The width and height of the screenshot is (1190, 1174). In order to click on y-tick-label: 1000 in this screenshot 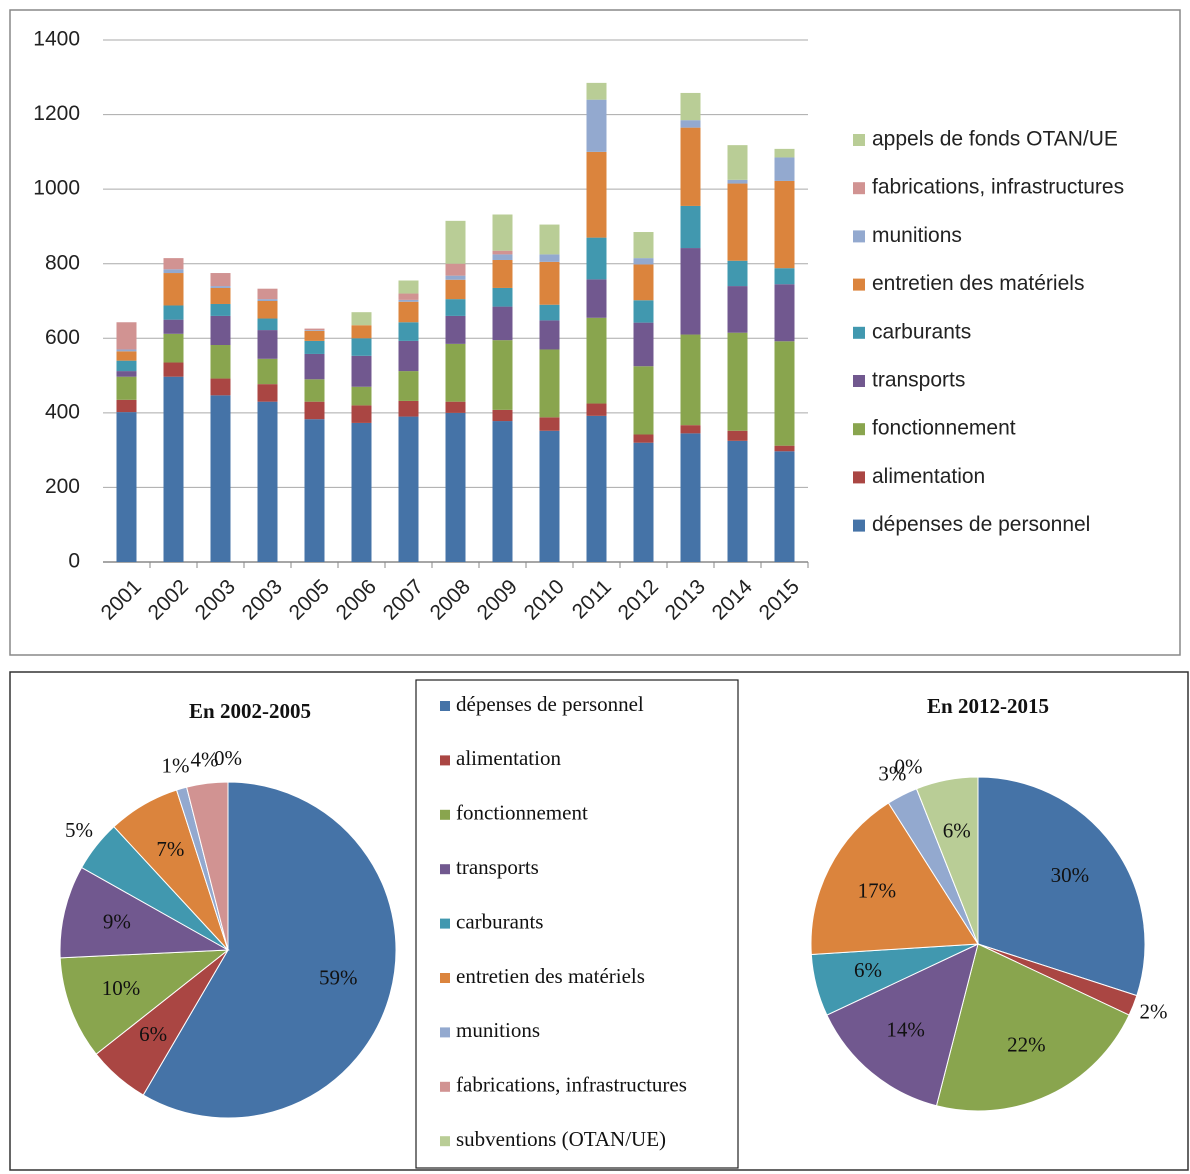, I will do `click(56, 188)`.